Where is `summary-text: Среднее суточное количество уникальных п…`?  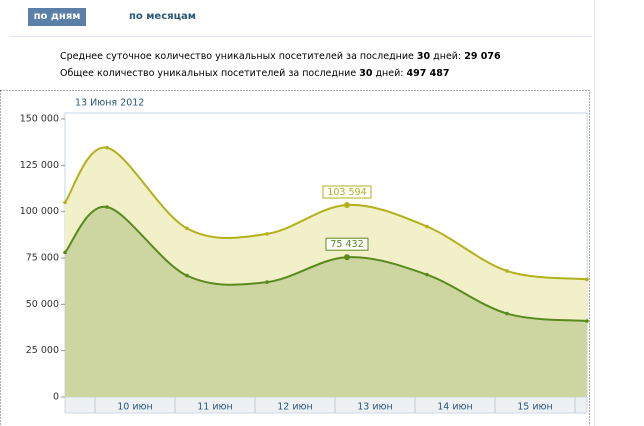 summary-text: Среднее суточное количество уникальных п… is located at coordinates (237, 56).